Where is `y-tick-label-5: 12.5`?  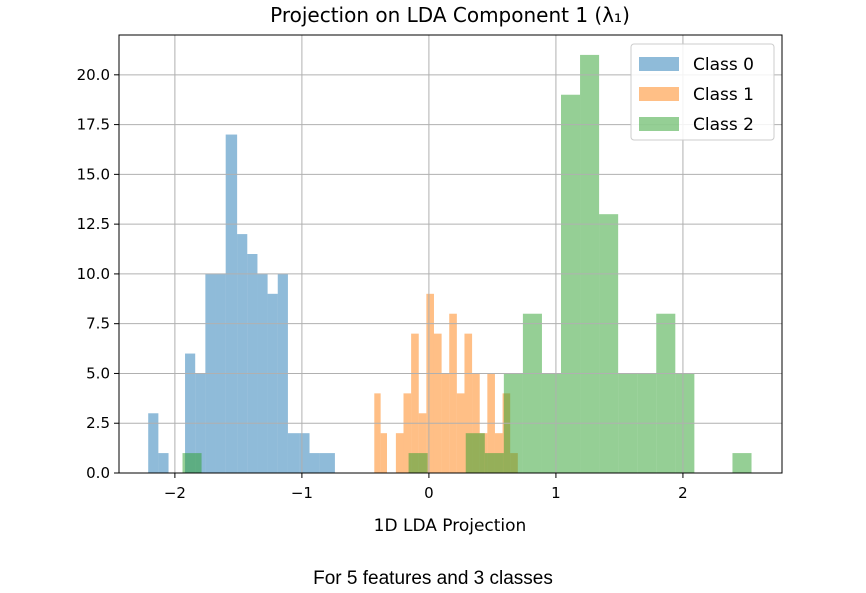
y-tick-label-5: 12.5 is located at coordinates (93, 224).